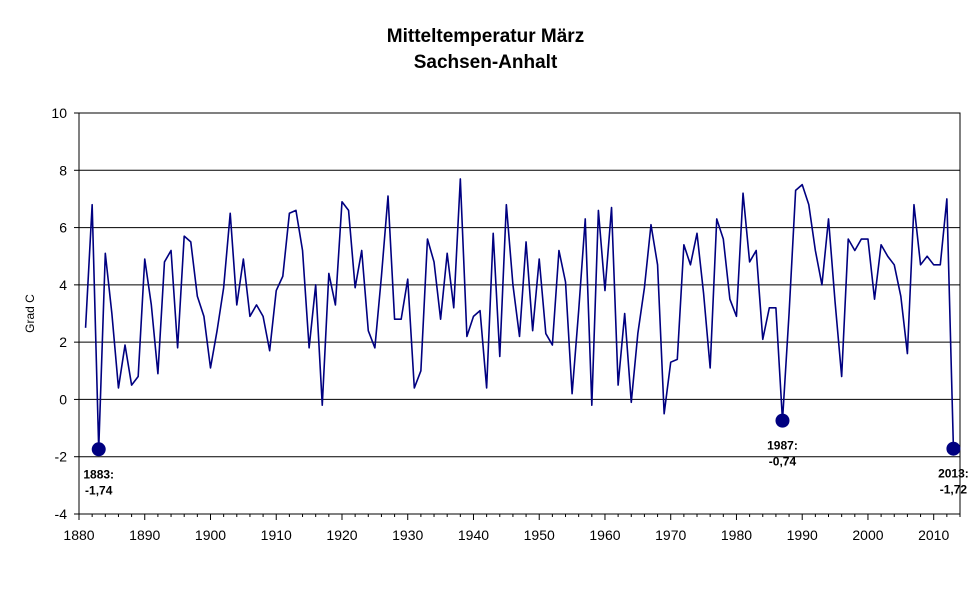 The image size is (971, 605). What do you see at coordinates (783, 462) in the screenshot?
I see `annotation-value-1987: -0,74` at bounding box center [783, 462].